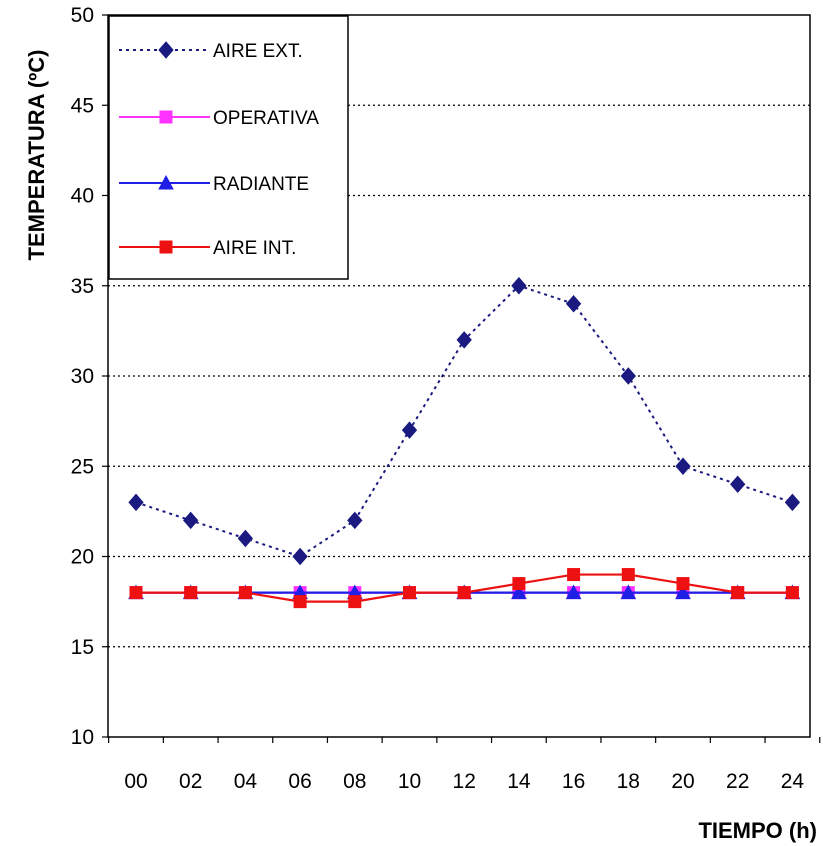  I want to click on x-tick-label-12: 12, so click(464, 781).